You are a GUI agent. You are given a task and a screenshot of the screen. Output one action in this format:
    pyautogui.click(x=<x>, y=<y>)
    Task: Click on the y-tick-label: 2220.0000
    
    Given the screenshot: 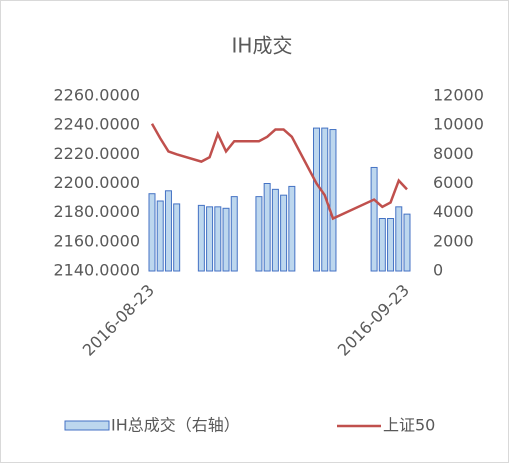 What is the action you would take?
    pyautogui.click(x=96, y=153)
    